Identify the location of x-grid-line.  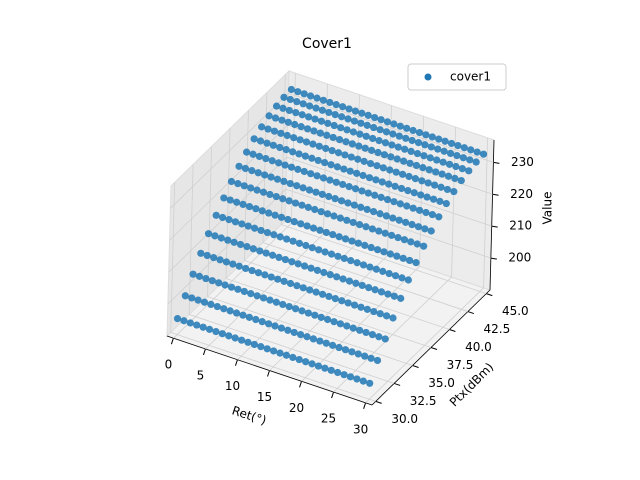
(357, 169).